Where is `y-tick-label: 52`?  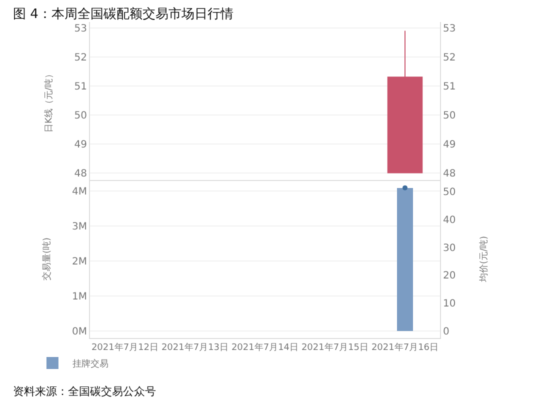
y-tick-label: 52 is located at coordinates (80, 58).